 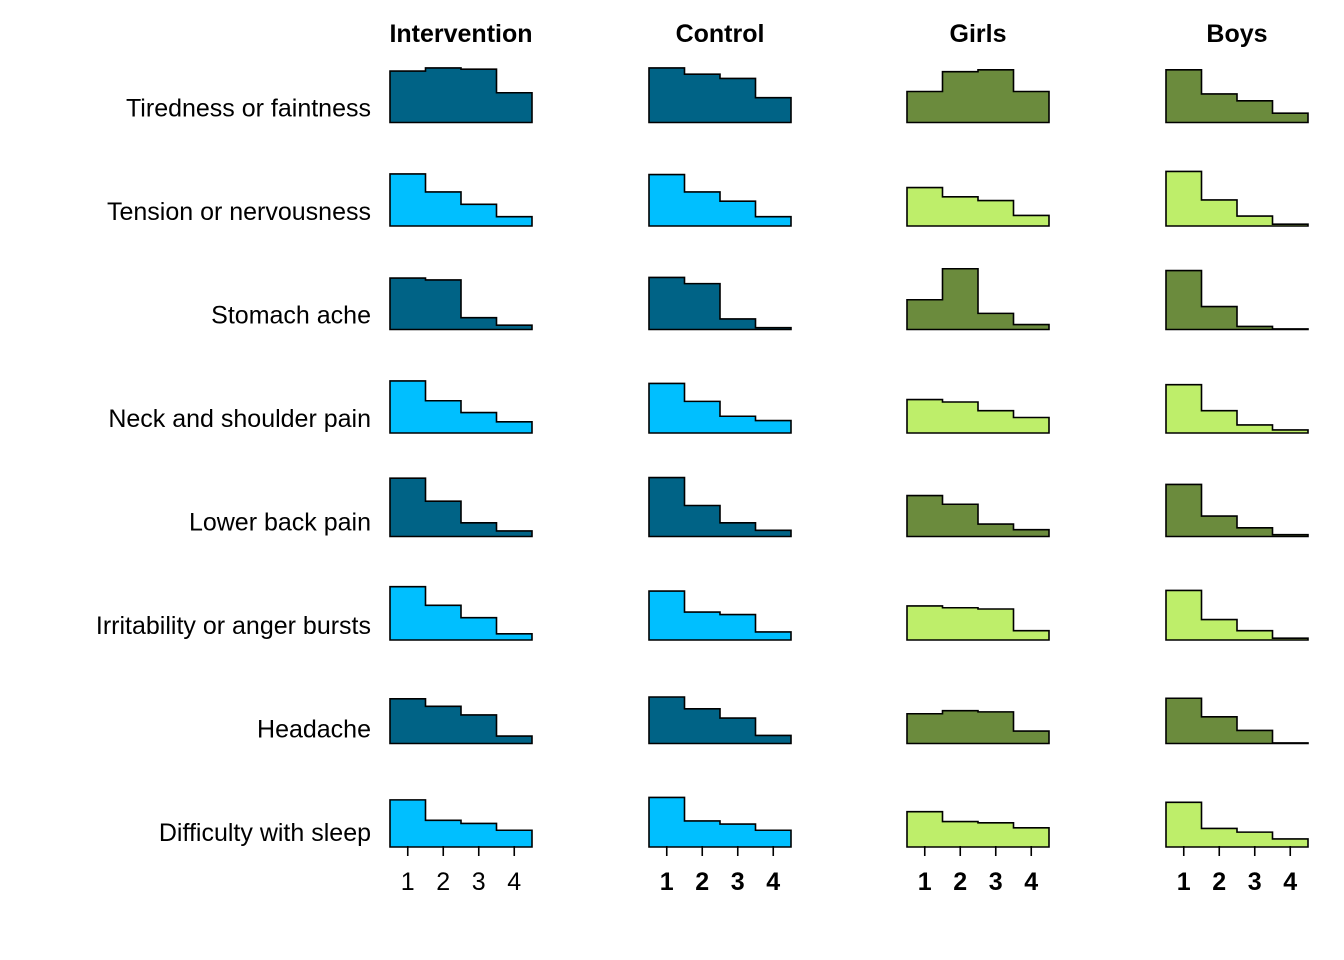 I want to click on row-label: Neck and shoulder pain, so click(x=239, y=419).